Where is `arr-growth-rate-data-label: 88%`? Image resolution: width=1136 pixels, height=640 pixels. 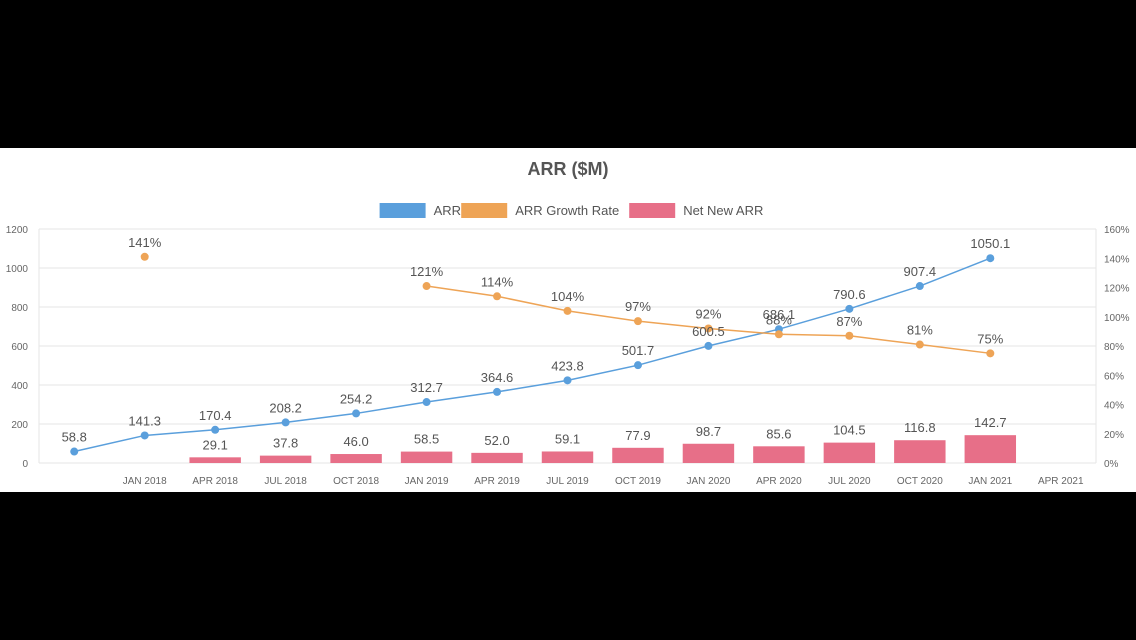 arr-growth-rate-data-label: 88% is located at coordinates (779, 319).